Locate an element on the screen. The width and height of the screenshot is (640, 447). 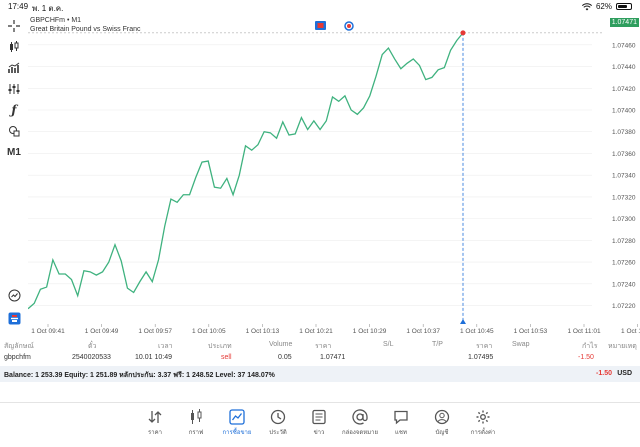
nav-history: ประวัติ is located at coordinates (278, 423).